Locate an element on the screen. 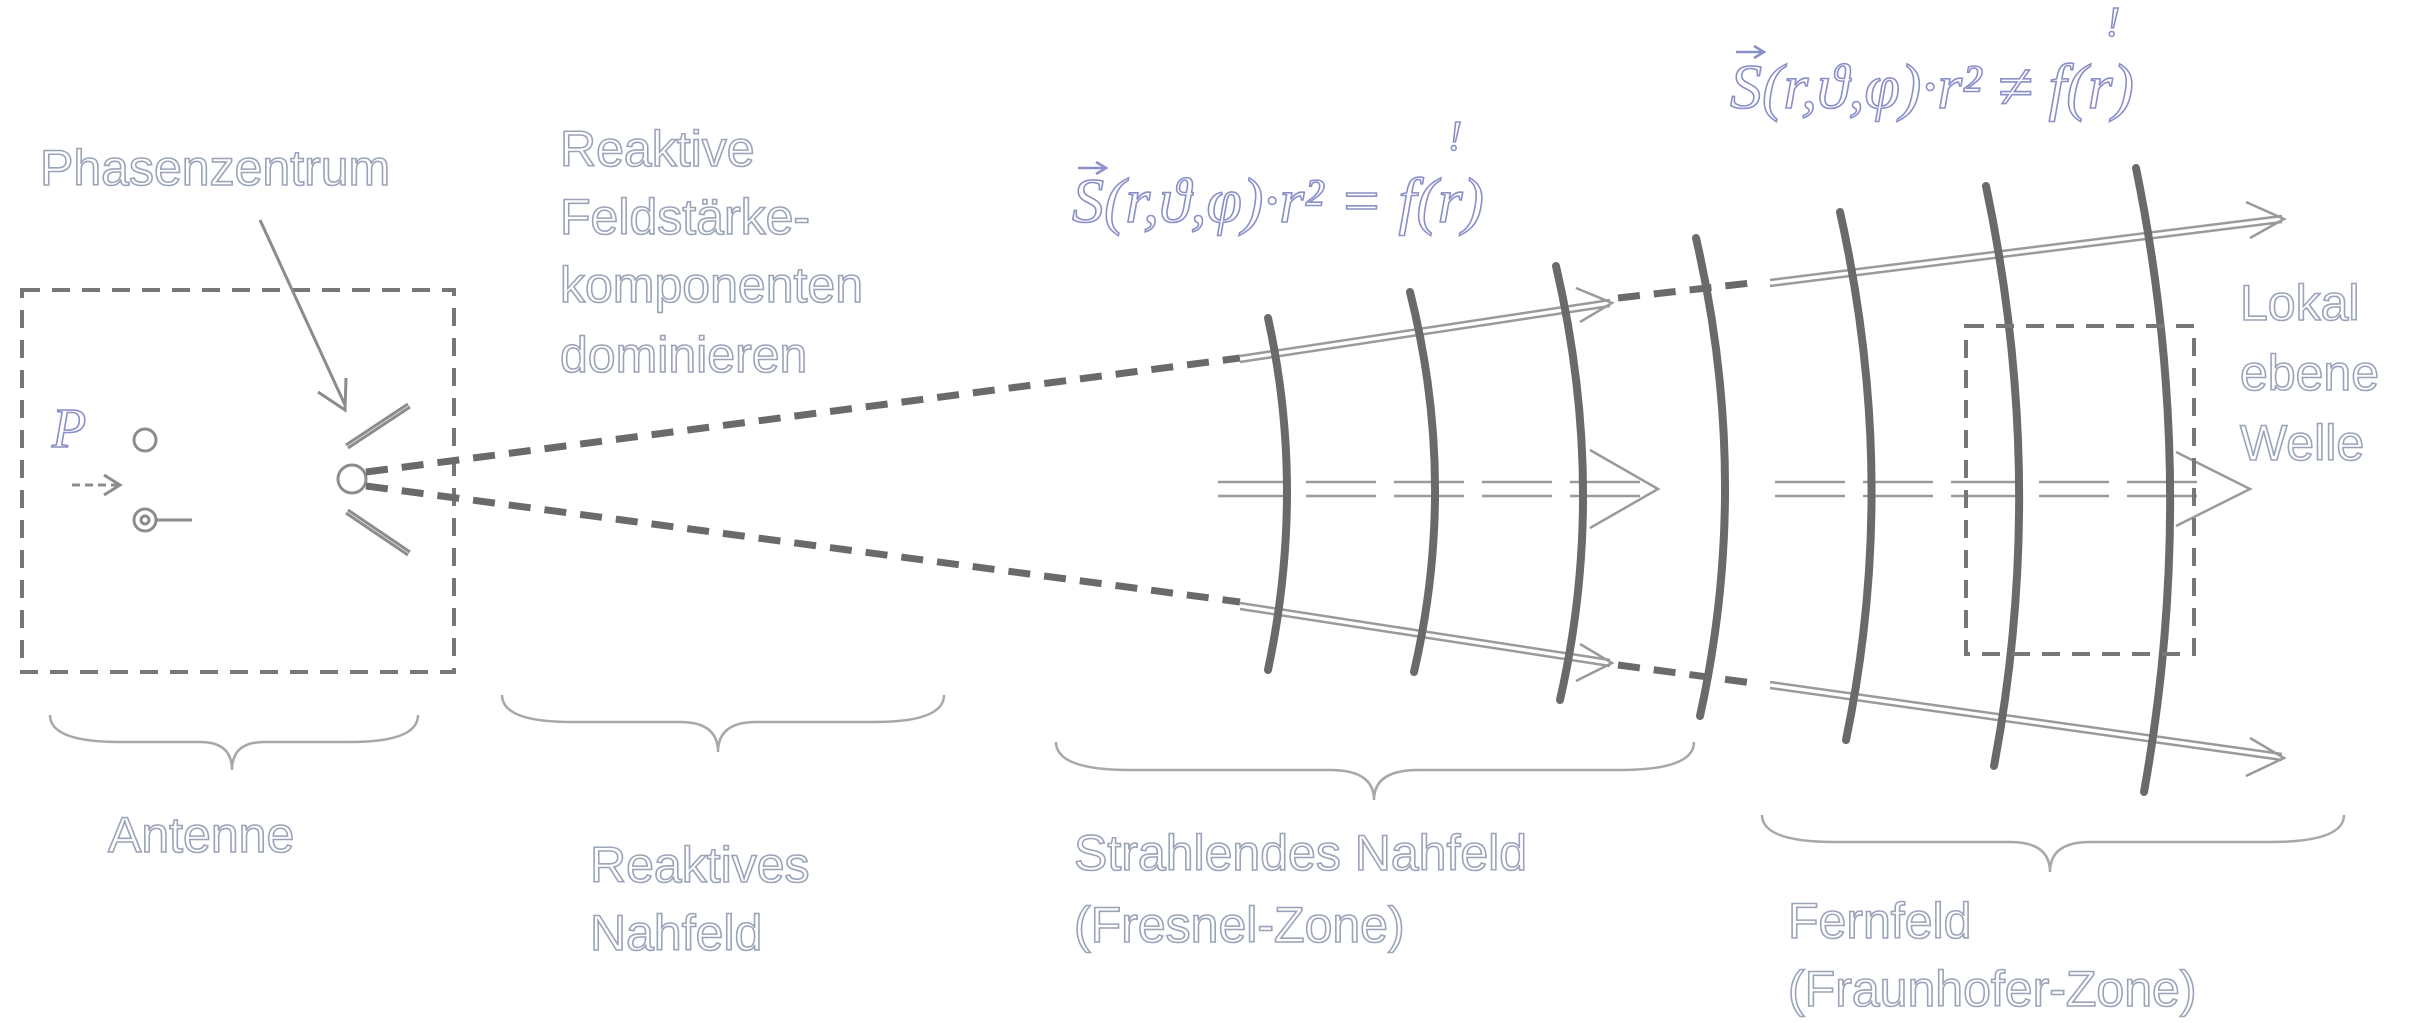 This screenshot has height=1023, width=2424. svg-text: Reaktives is located at coordinates (700, 865).